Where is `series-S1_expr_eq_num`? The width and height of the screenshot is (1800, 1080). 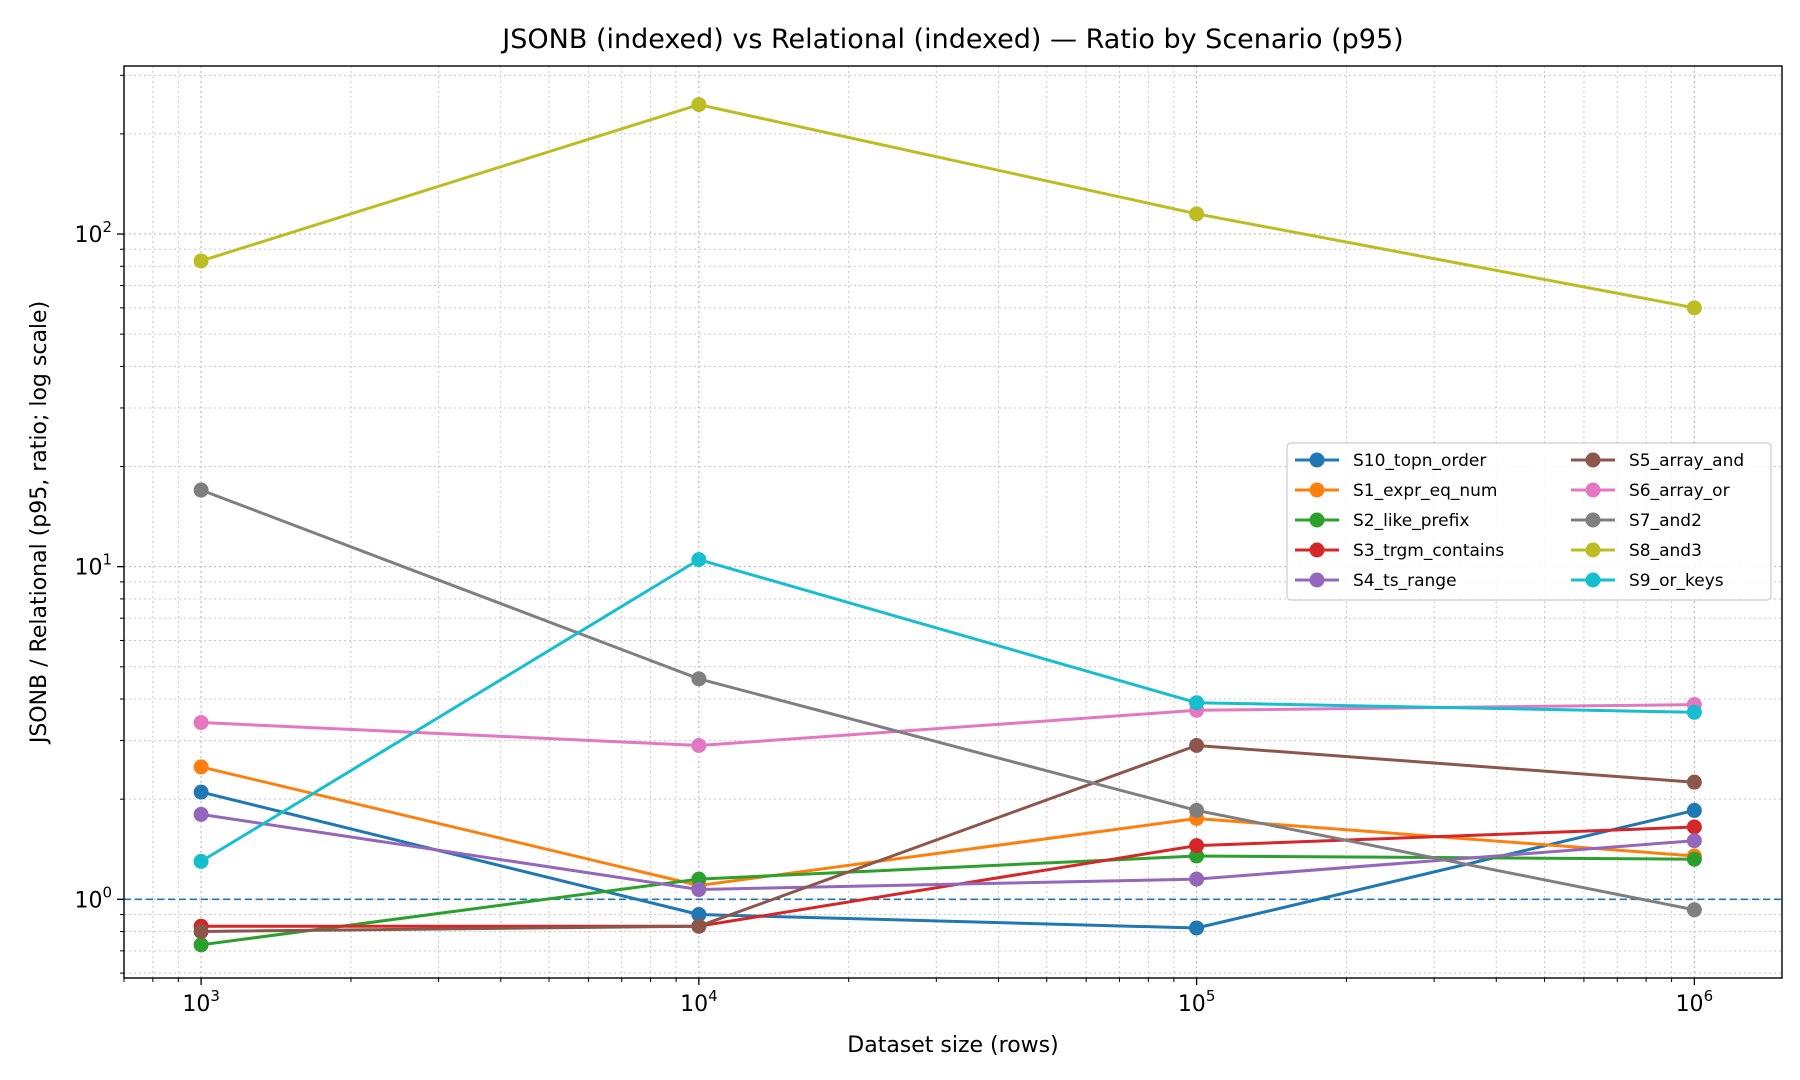
series-S1_expr_eq_num is located at coordinates (947, 826).